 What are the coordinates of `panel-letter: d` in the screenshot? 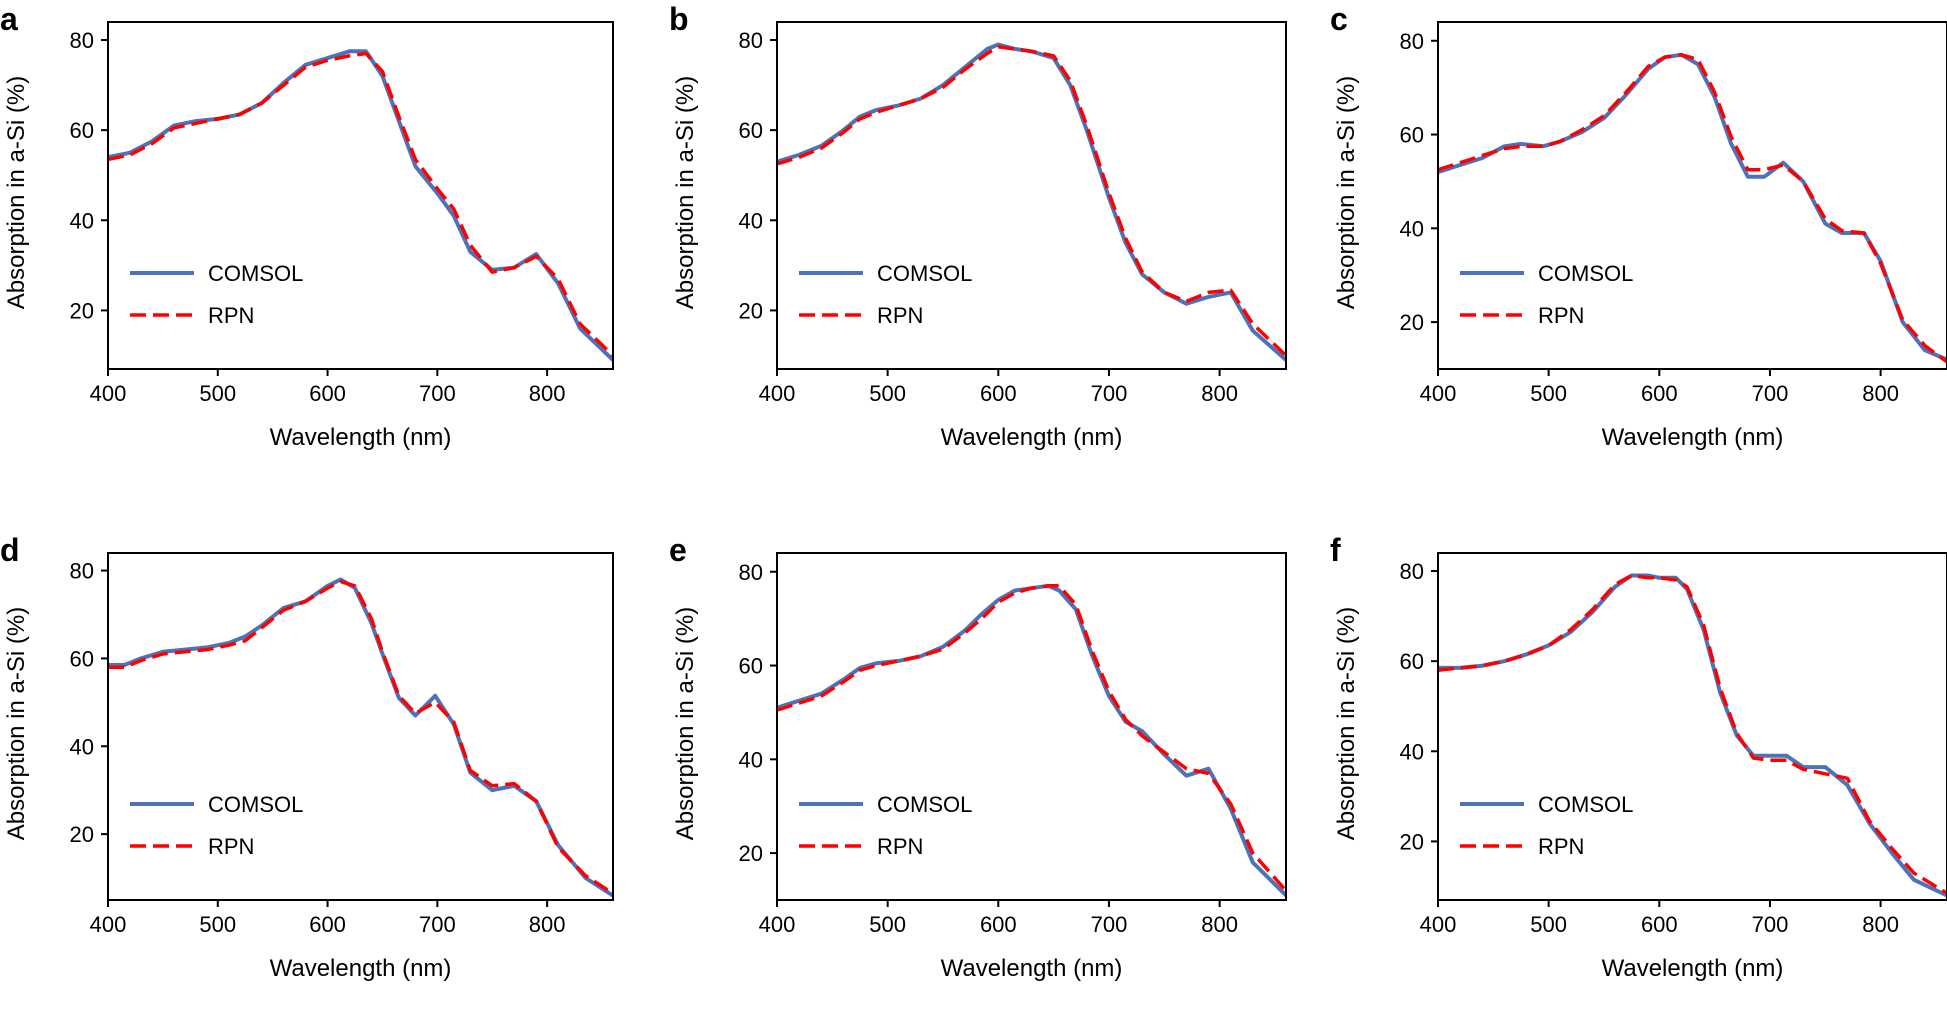 It's located at (10, 550).